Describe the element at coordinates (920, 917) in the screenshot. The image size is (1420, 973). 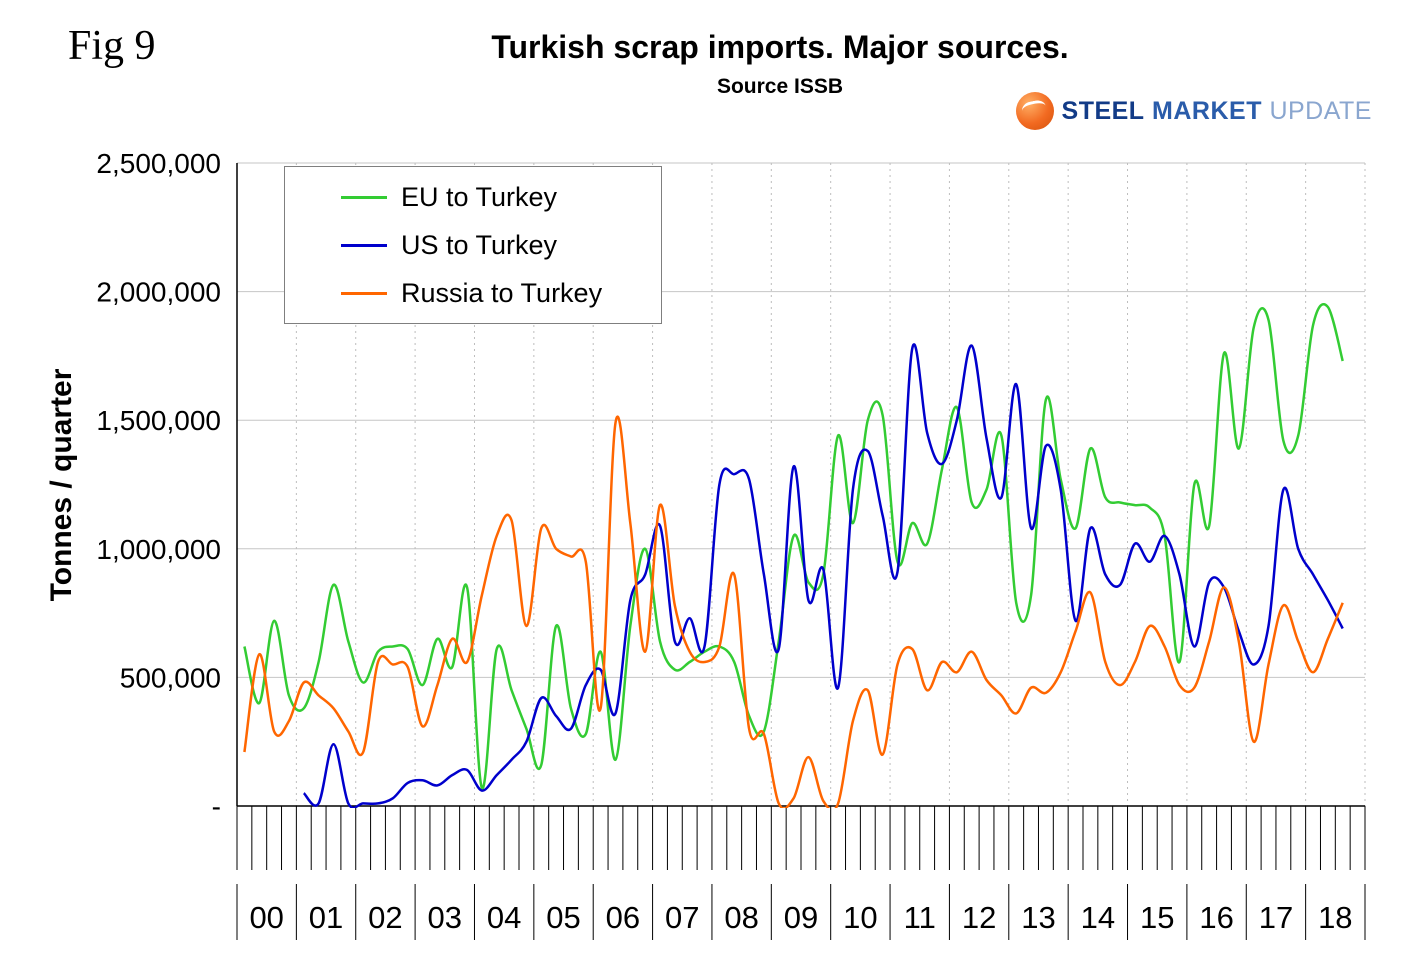
I see `svg-text: 11` at that location.